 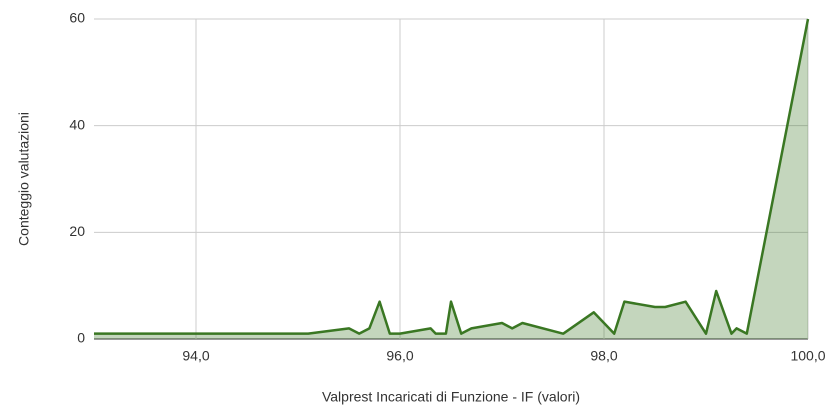 I want to click on y-tick-label: 60, so click(x=77, y=18).